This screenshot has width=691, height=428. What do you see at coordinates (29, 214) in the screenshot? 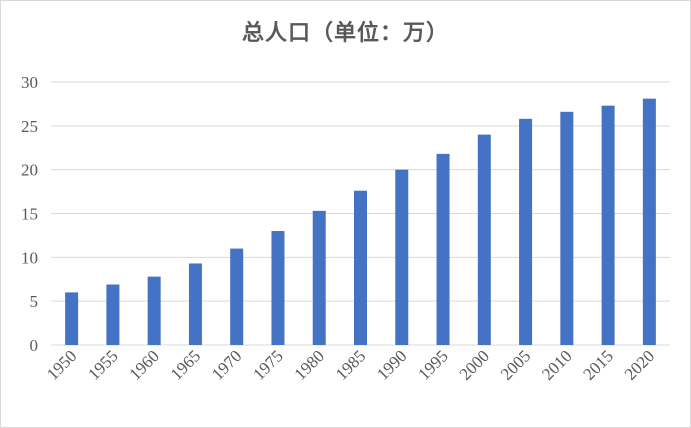
I see `y-tick-label: 15` at bounding box center [29, 214].